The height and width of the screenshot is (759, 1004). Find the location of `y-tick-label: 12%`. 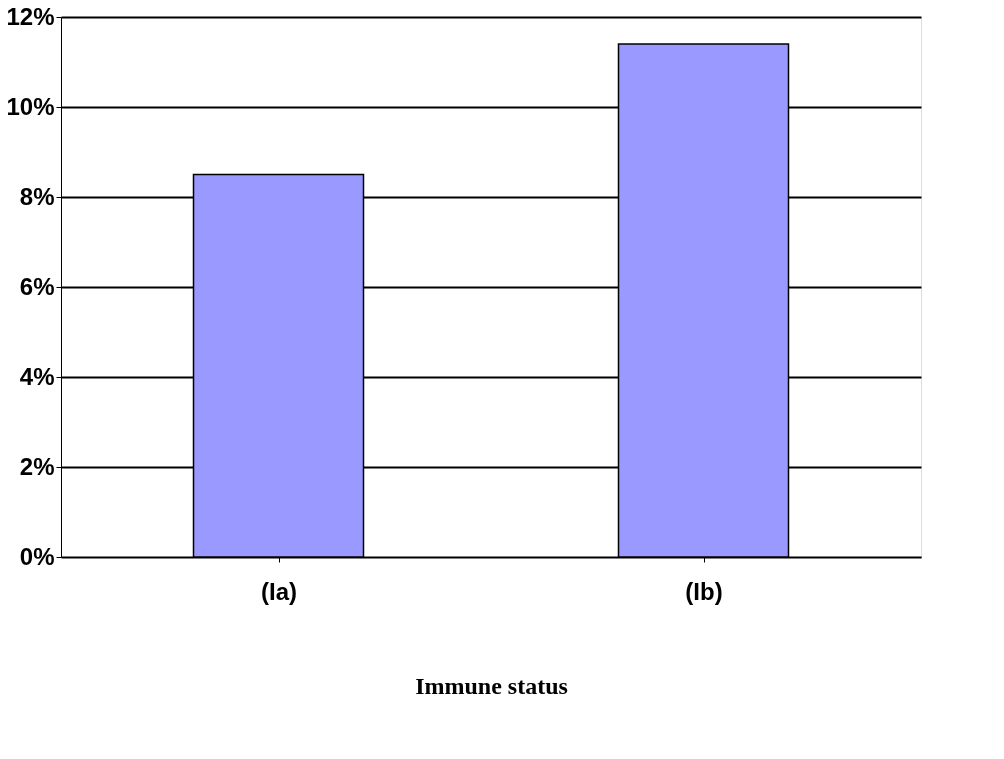

y-tick-label: 12% is located at coordinates (30, 16).